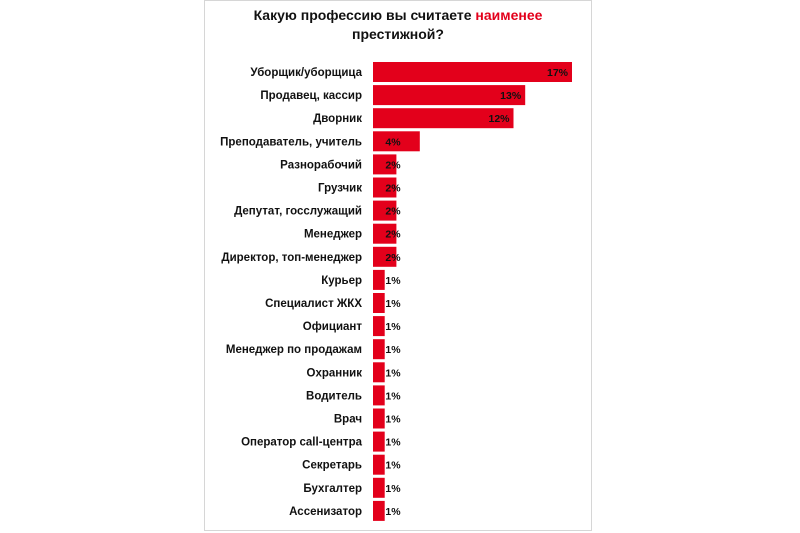 This screenshot has height=533, width=800. What do you see at coordinates (393, 396) in the screenshot?
I see `value-label-15: 1%` at bounding box center [393, 396].